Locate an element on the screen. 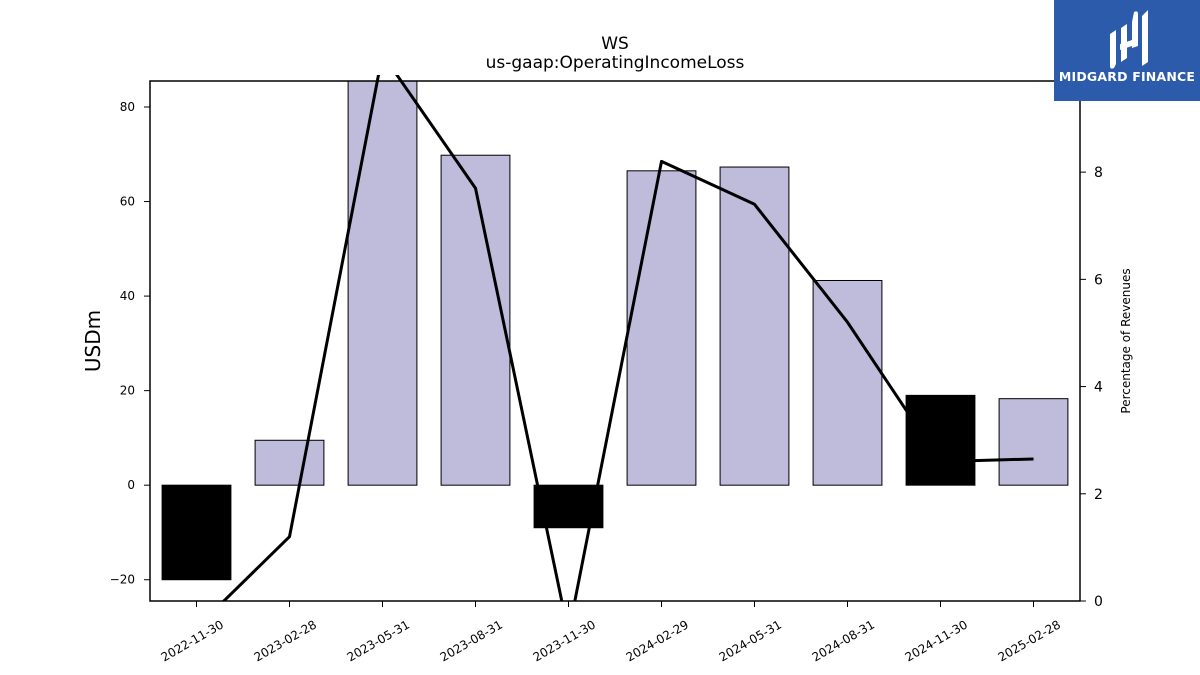  x-tick-label: 2024-08-31 is located at coordinates (843, 640).